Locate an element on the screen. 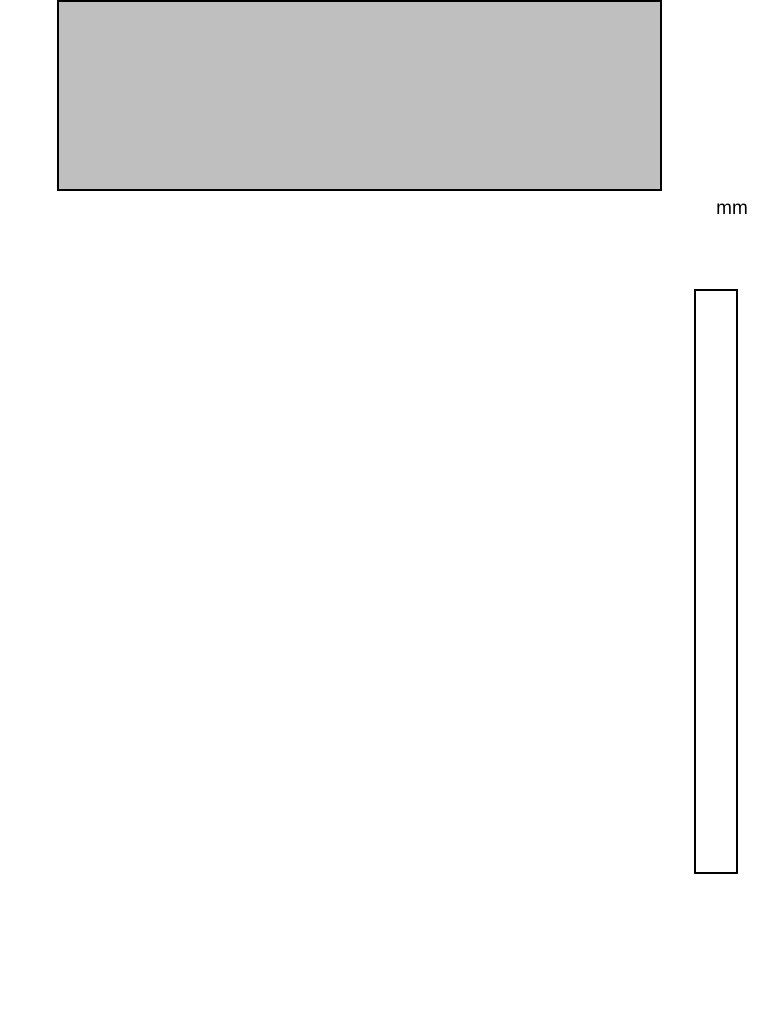 The height and width of the screenshot is (1015, 775). colorbar is located at coordinates (716, 581).